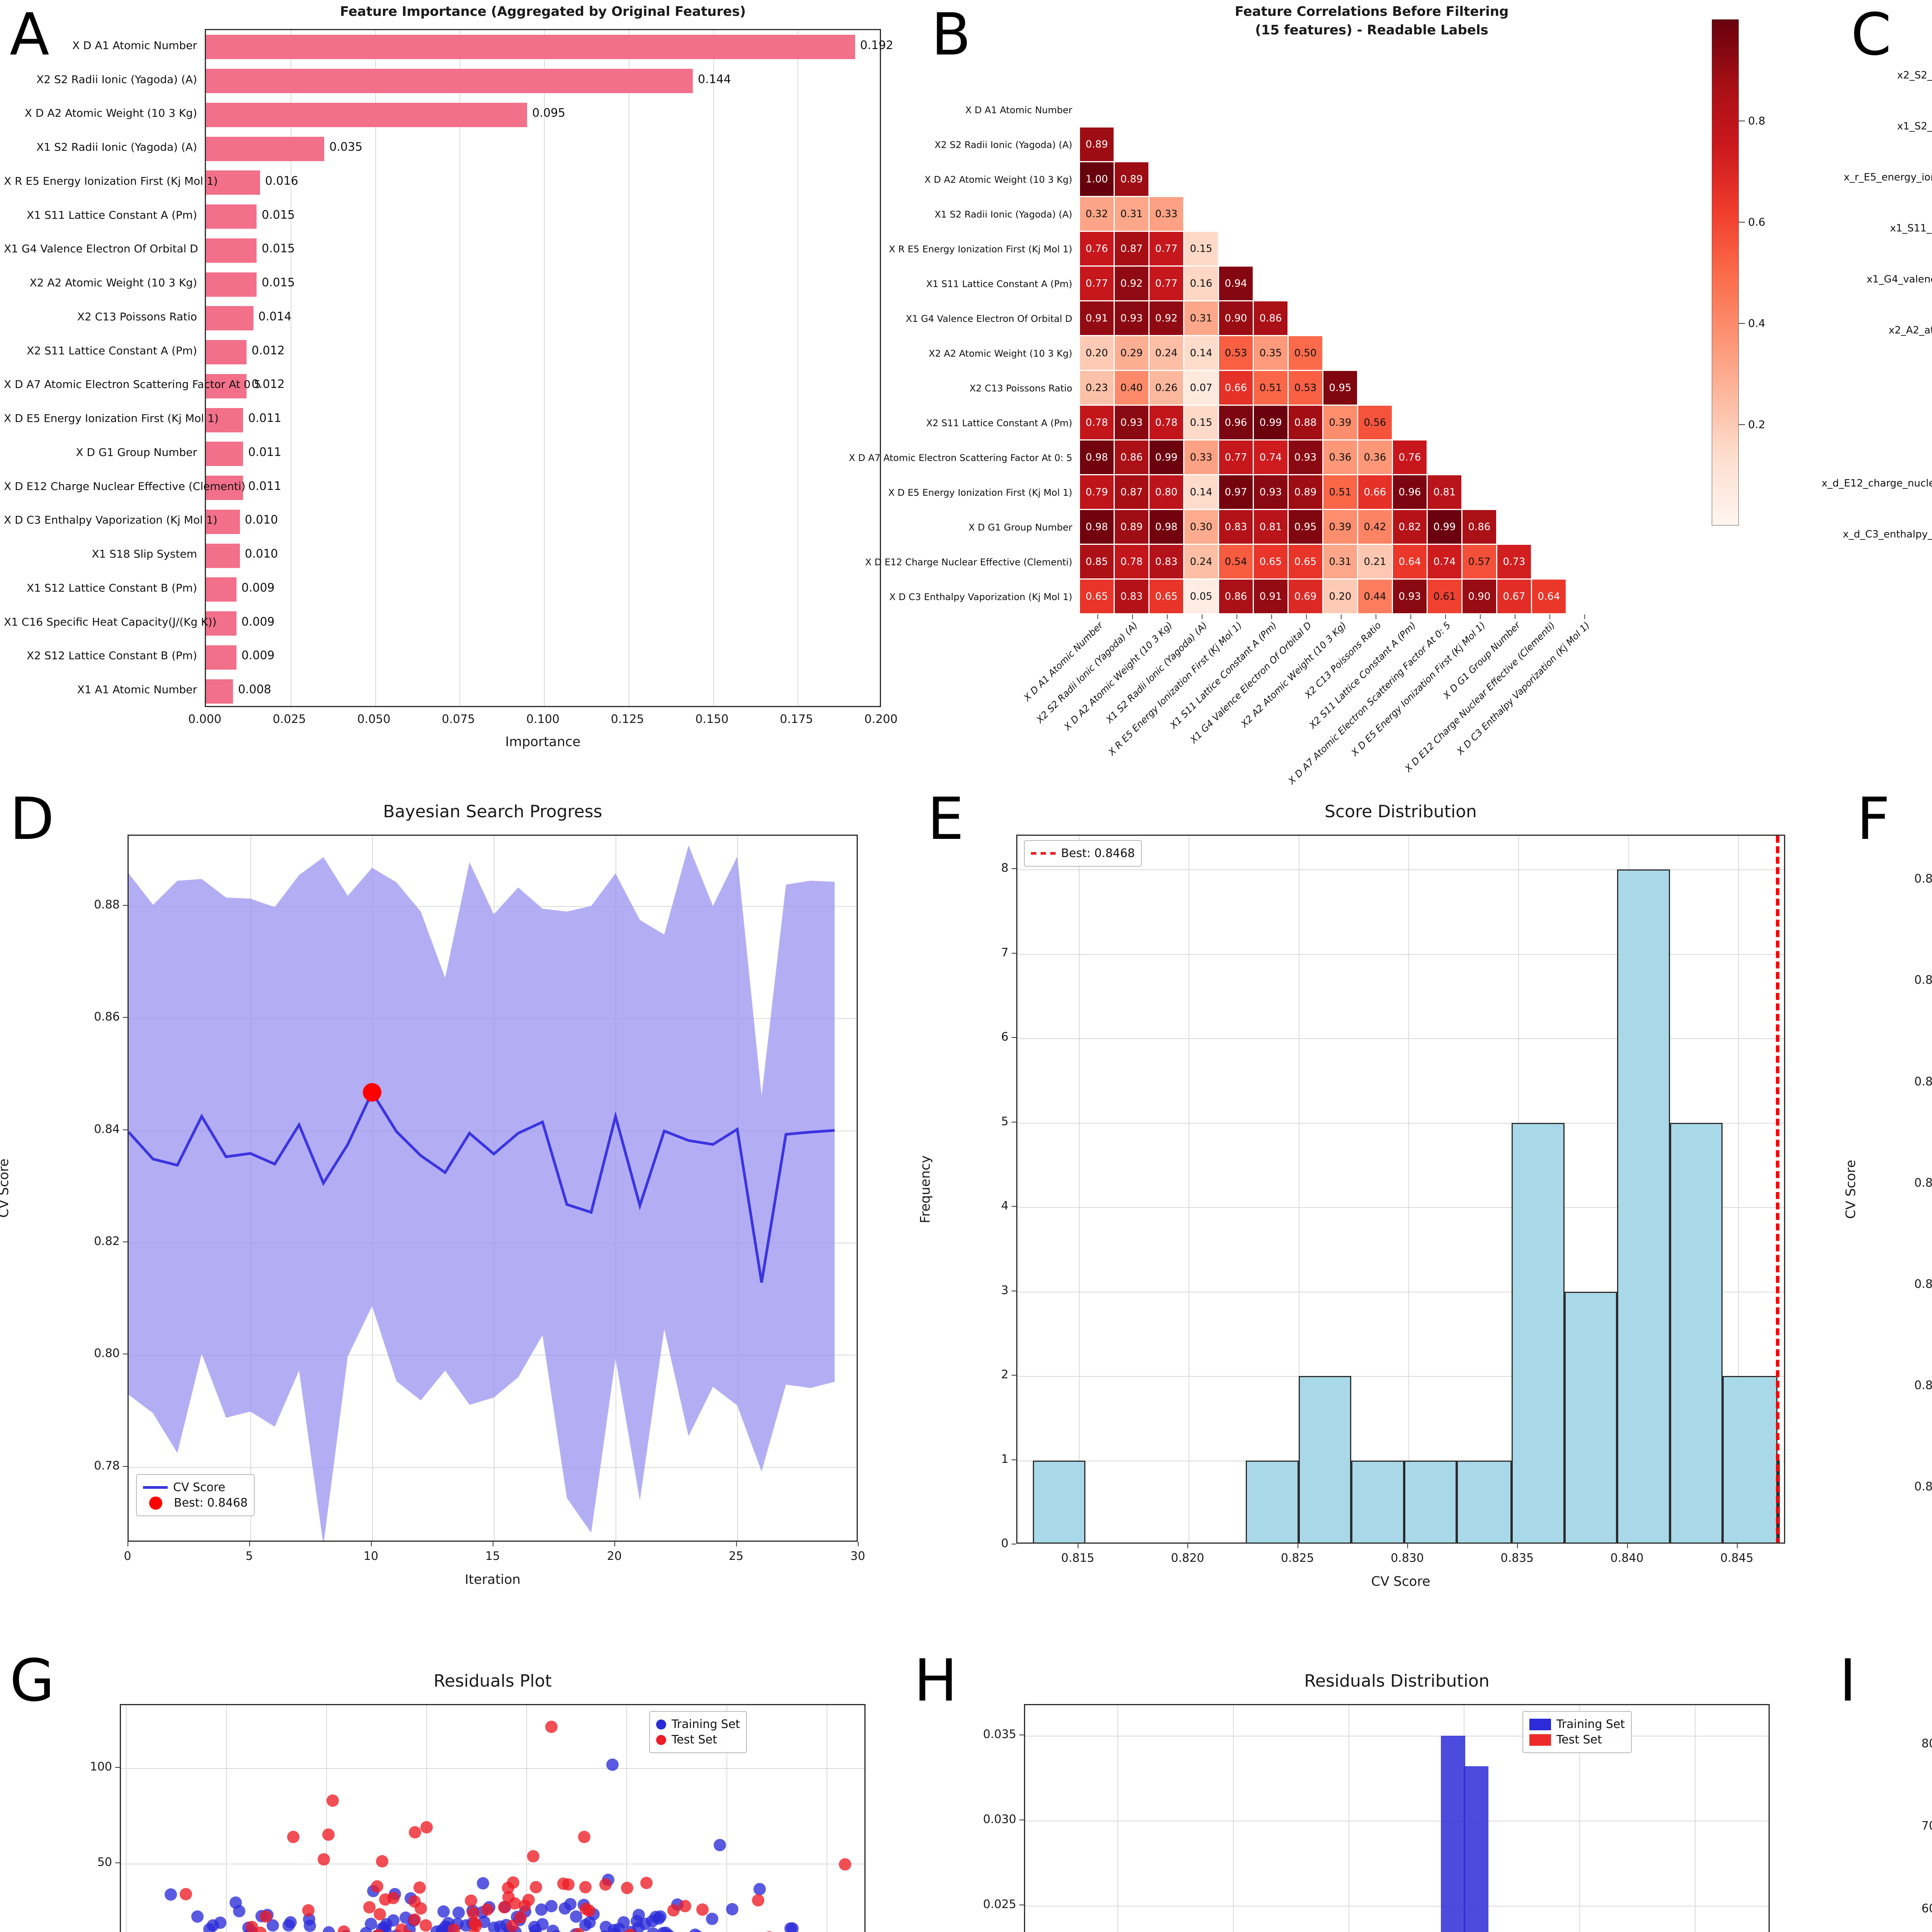 Image resolution: width=1932 pixels, height=1932 pixels. Describe the element at coordinates (196, 1488) in the screenshot. I see `legend-row: CV Score` at that location.